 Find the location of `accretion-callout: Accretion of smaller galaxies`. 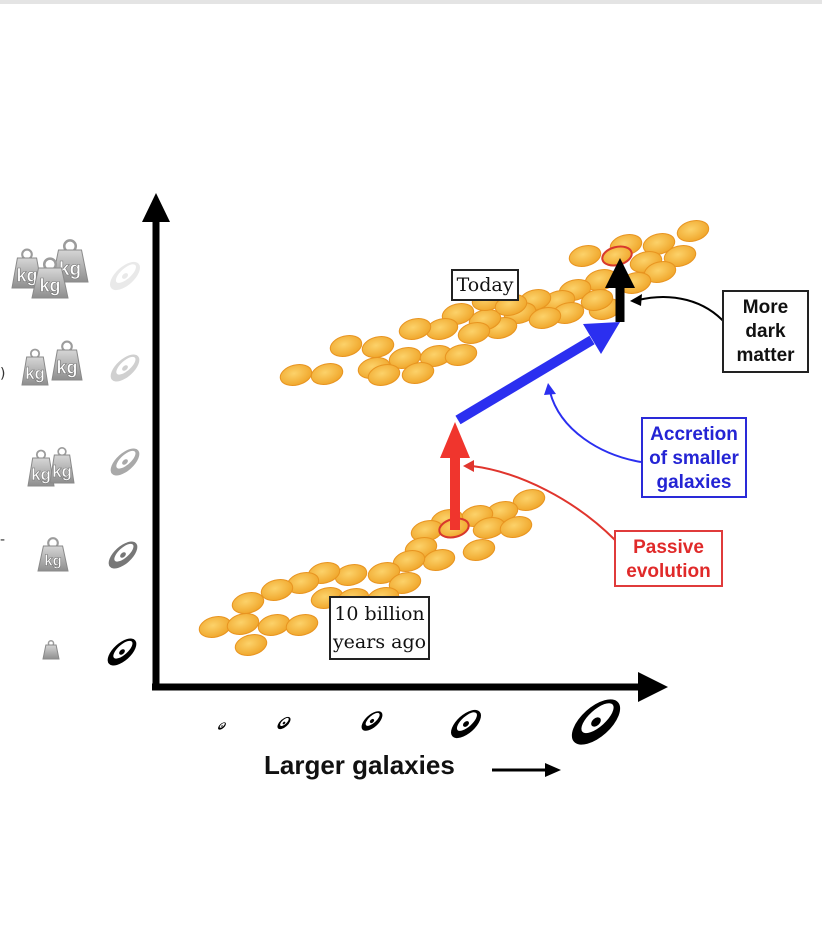

accretion-callout: Accretion of smaller galaxies is located at coordinates (694, 457).